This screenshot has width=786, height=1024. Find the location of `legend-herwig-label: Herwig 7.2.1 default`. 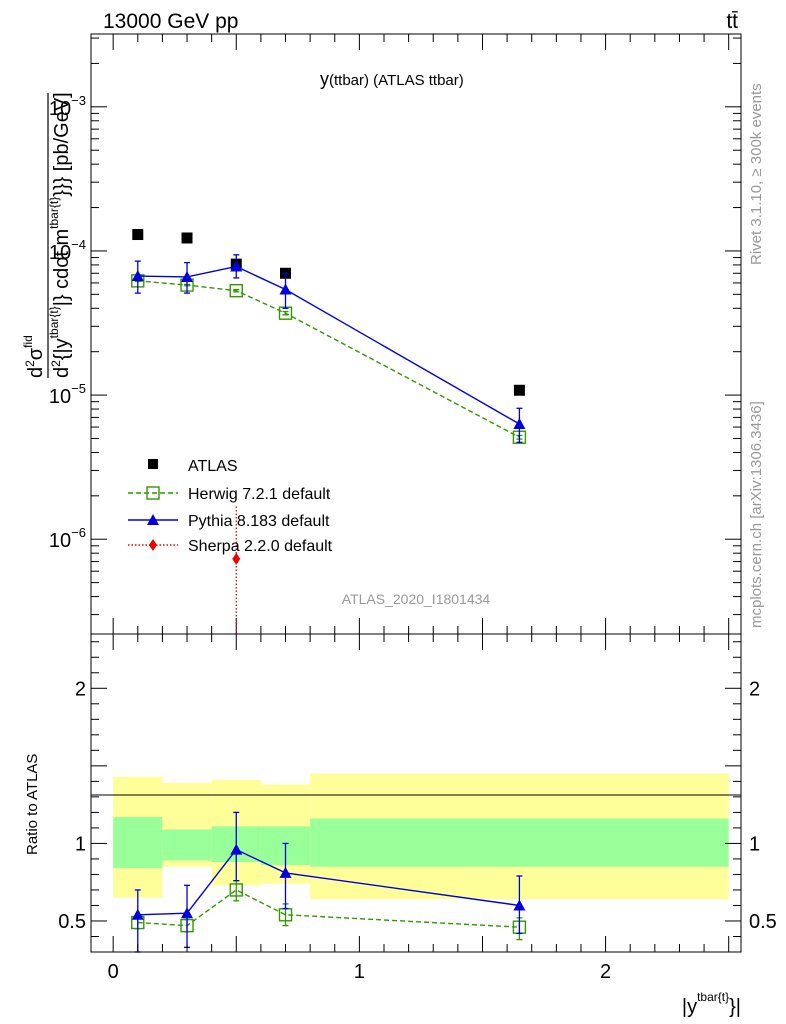

legend-herwig-label: Herwig 7.2.1 default is located at coordinates (259, 494).